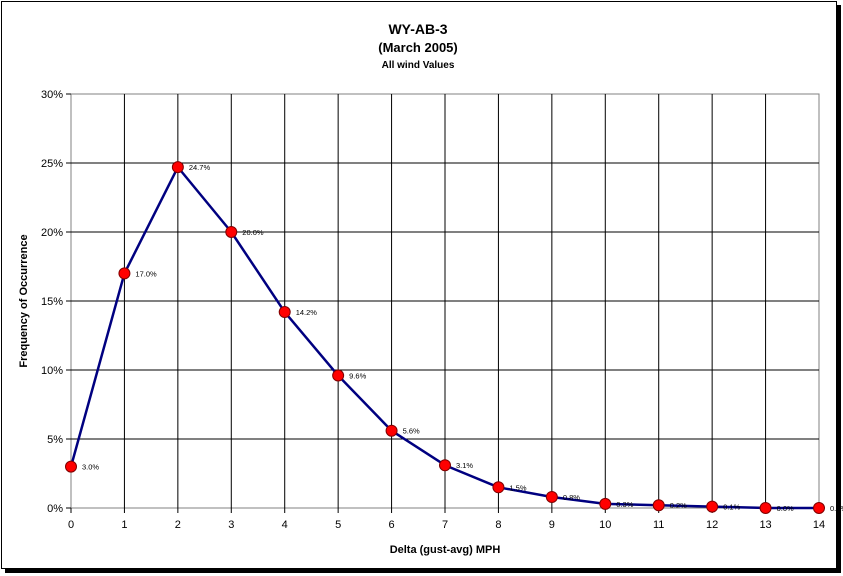 This screenshot has height=576, width=843. Describe the element at coordinates (200, 167) in the screenshot. I see `data-label: 24.7%` at that location.